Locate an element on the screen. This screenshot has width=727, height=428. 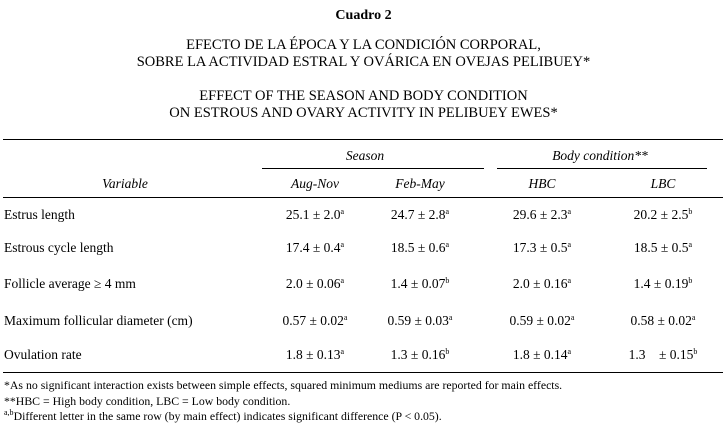
column-header-lbc: LBC is located at coordinates (663, 183).